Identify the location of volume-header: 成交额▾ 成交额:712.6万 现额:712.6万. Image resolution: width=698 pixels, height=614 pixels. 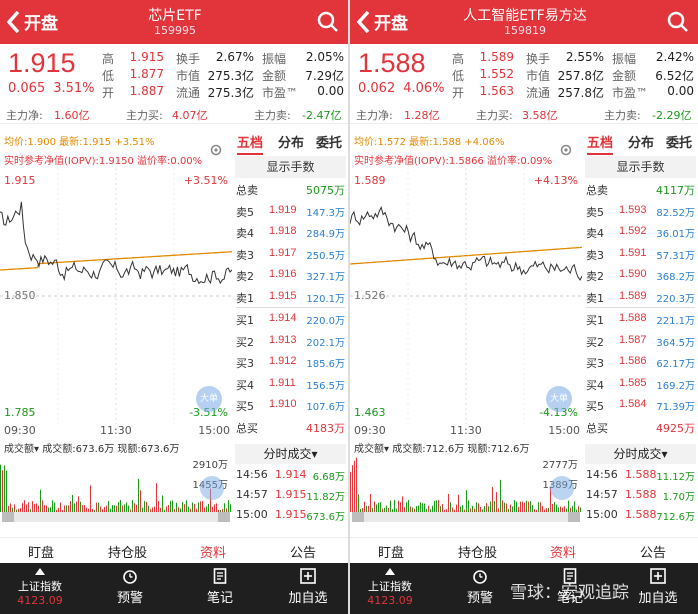
(442, 449).